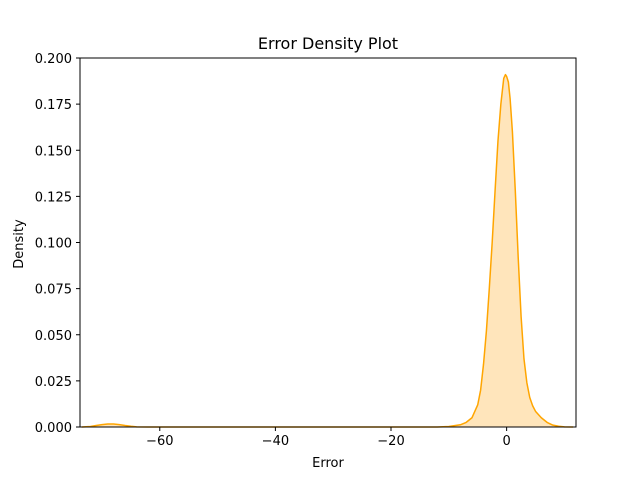 This screenshot has height=485, width=640. Describe the element at coordinates (159, 441) in the screenshot. I see `x-tick-label: −60` at that location.